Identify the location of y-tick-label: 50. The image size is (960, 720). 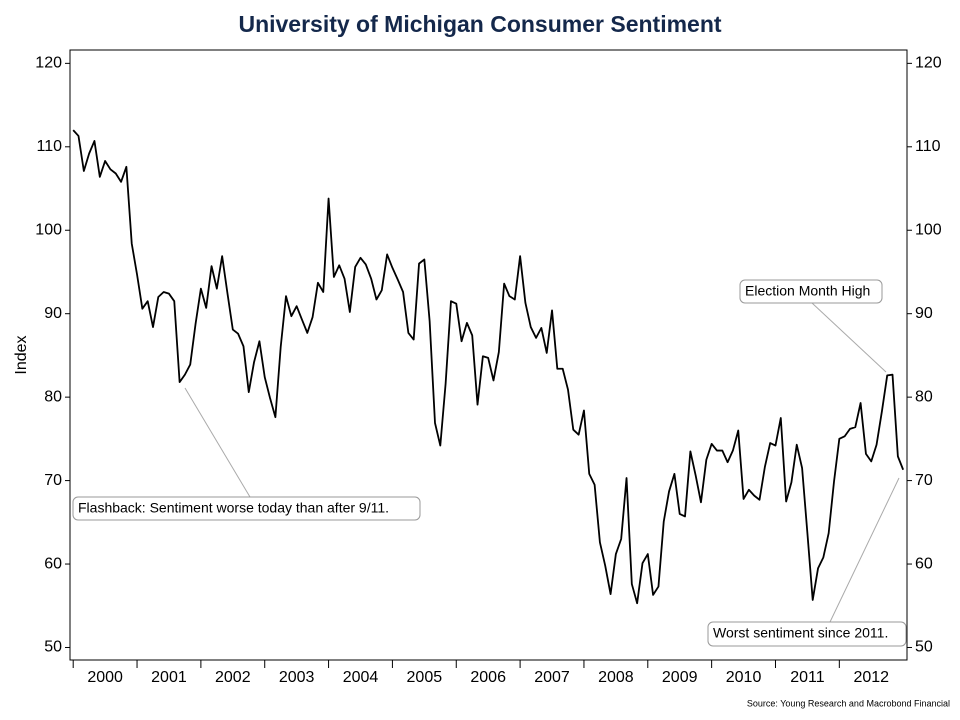
(53, 647).